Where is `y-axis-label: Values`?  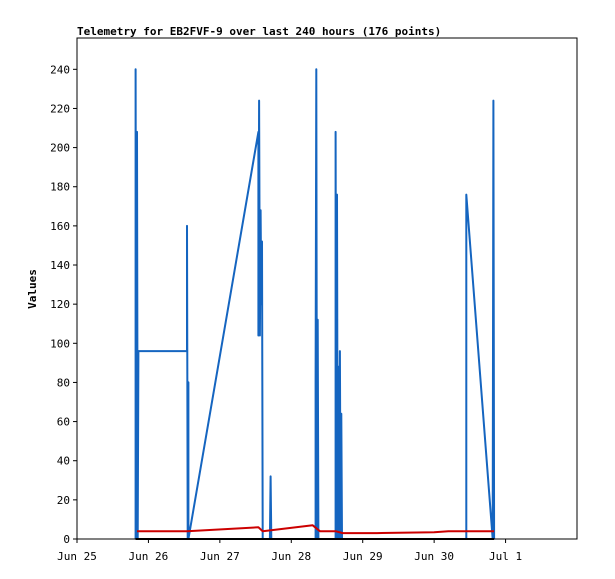 y-axis-label: Values is located at coordinates (32, 289).